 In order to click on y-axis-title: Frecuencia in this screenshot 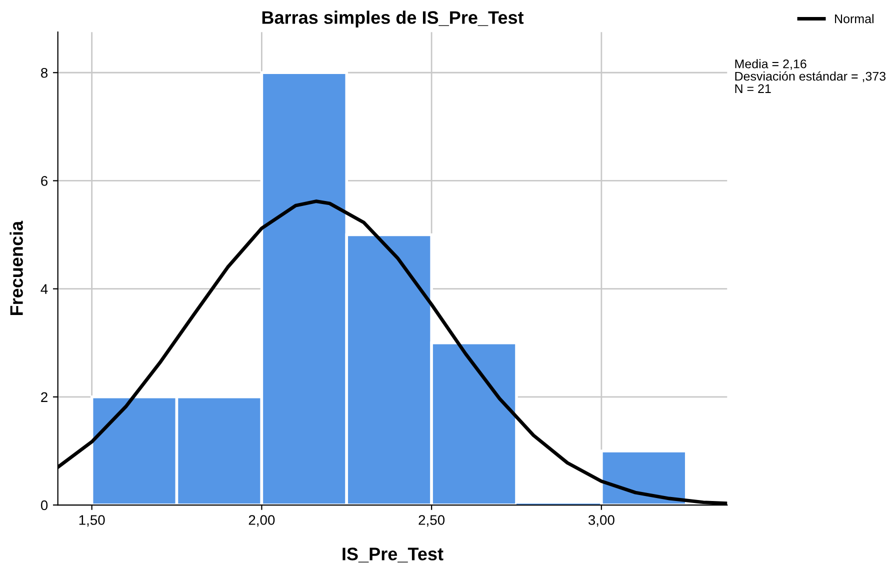, I will do `click(16, 268)`.